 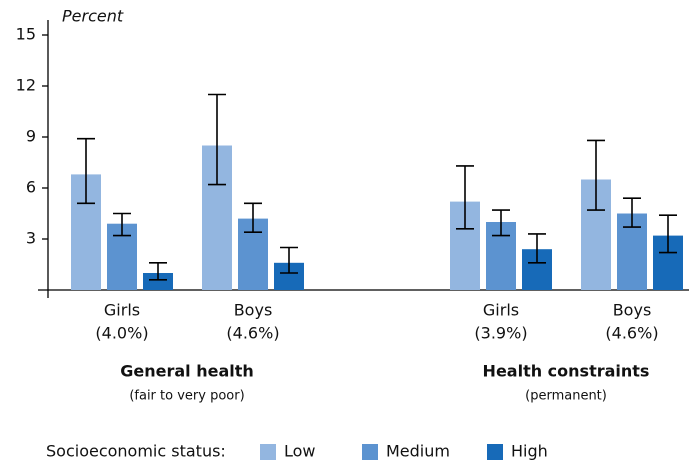 What do you see at coordinates (121, 333) in the screenshot?
I see `x-tick-note: (4.0%)` at bounding box center [121, 333].